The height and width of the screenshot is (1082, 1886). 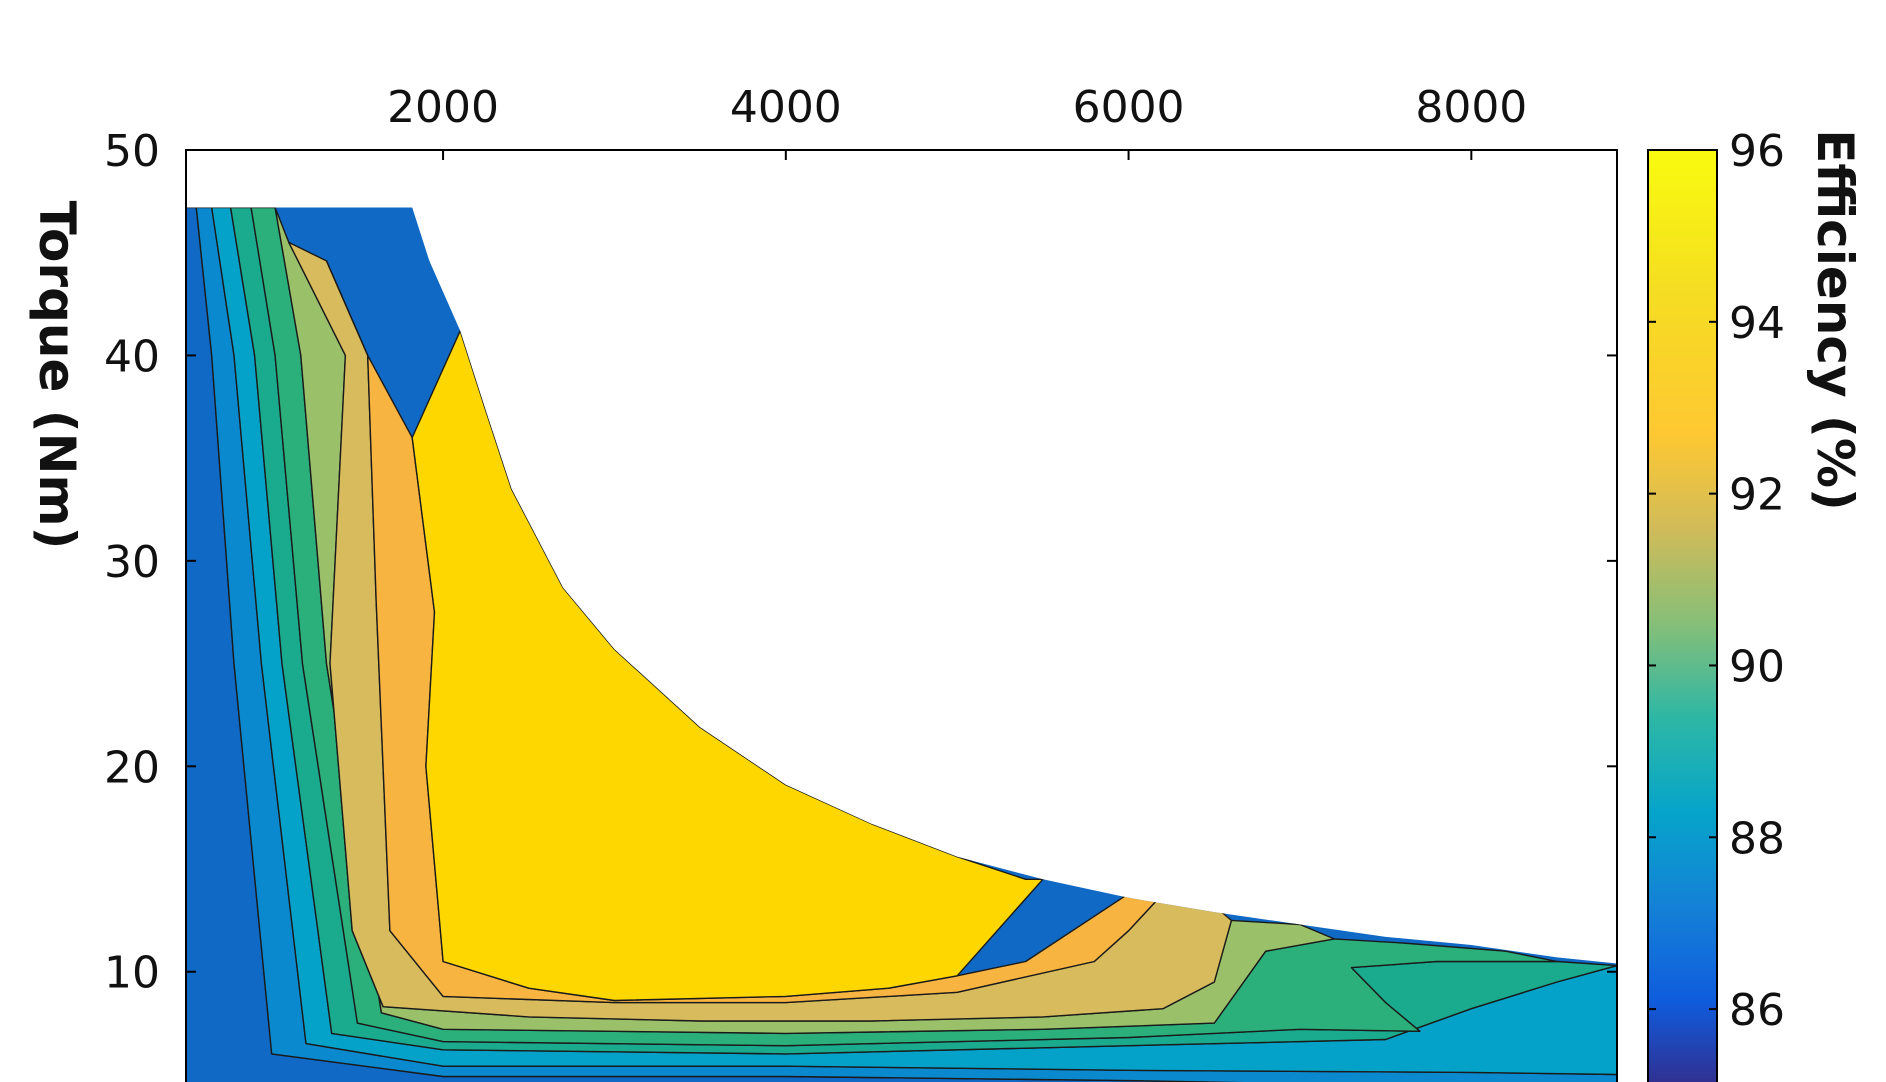 What do you see at coordinates (786, 107) in the screenshot?
I see `x-tick-label: 4000` at bounding box center [786, 107].